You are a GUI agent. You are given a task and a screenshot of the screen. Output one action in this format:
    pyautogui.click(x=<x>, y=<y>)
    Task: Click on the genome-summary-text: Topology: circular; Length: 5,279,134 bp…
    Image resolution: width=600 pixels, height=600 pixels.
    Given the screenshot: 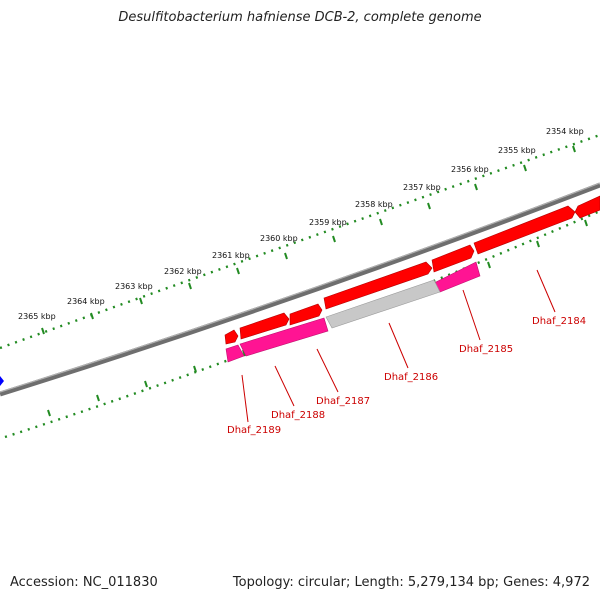 What is the action you would take?
    pyautogui.click(x=411, y=582)
    